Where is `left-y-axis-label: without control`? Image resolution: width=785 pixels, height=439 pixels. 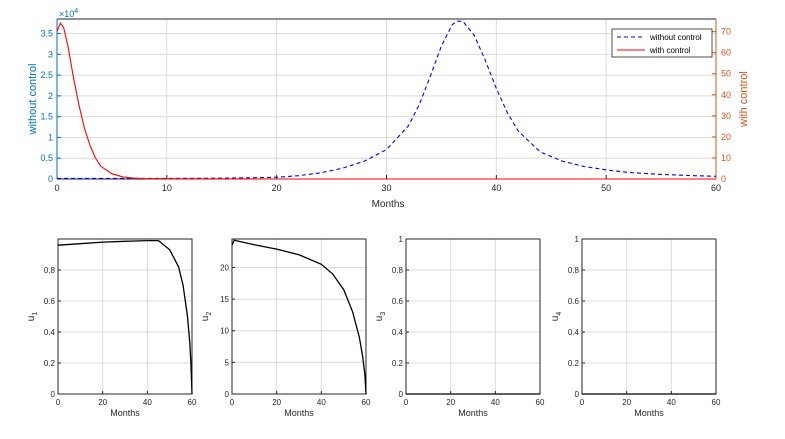
left-y-axis-label: without control is located at coordinates (33, 100).